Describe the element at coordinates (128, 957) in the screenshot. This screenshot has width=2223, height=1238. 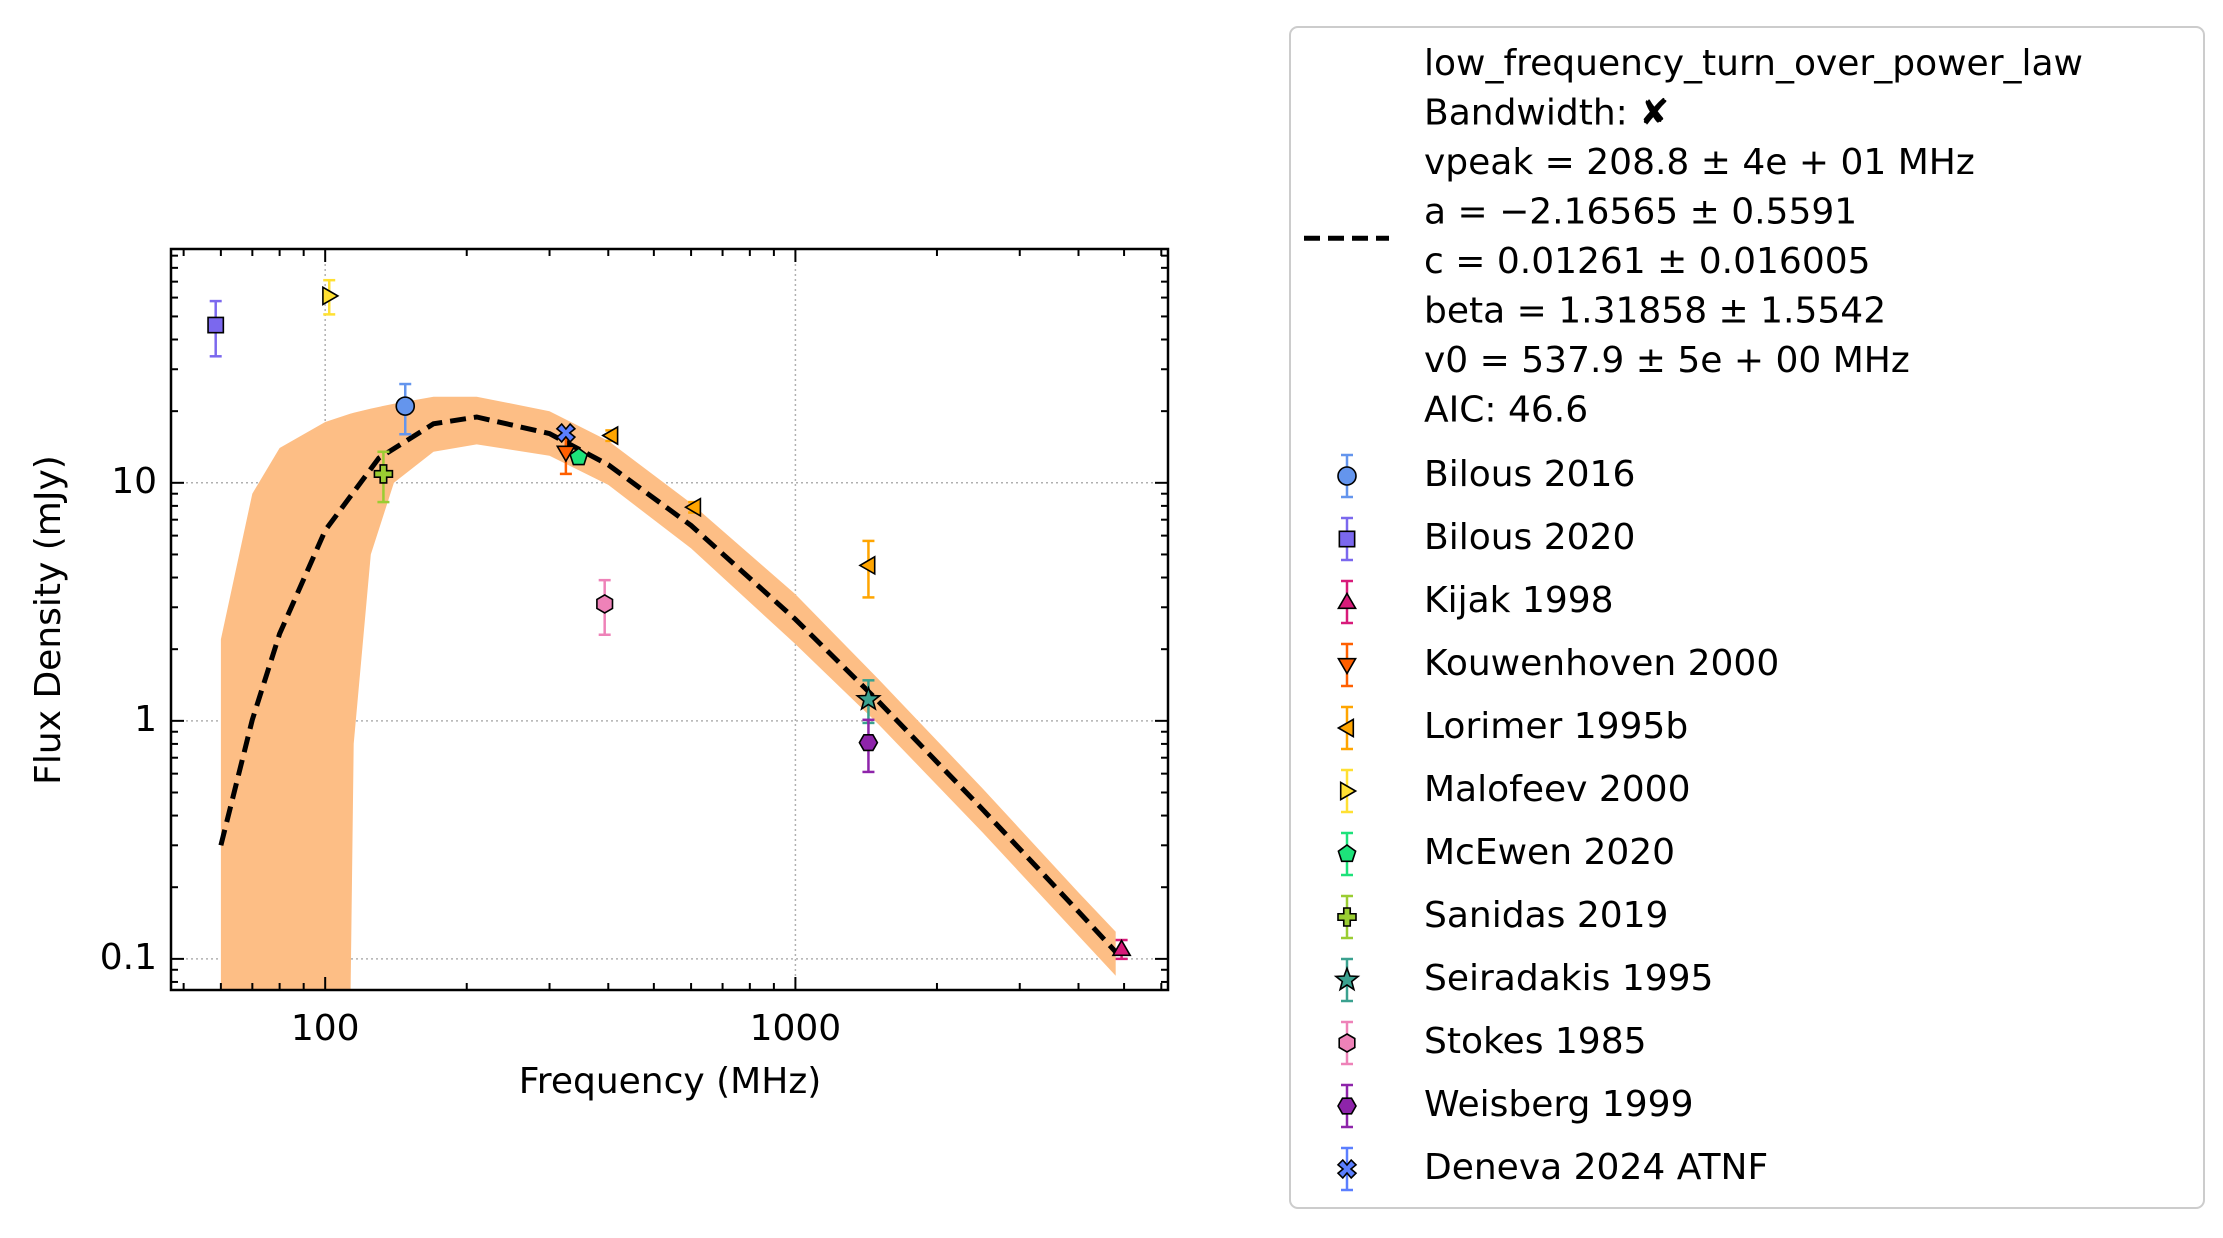
I see `y-tick-label: 0.1` at that location.